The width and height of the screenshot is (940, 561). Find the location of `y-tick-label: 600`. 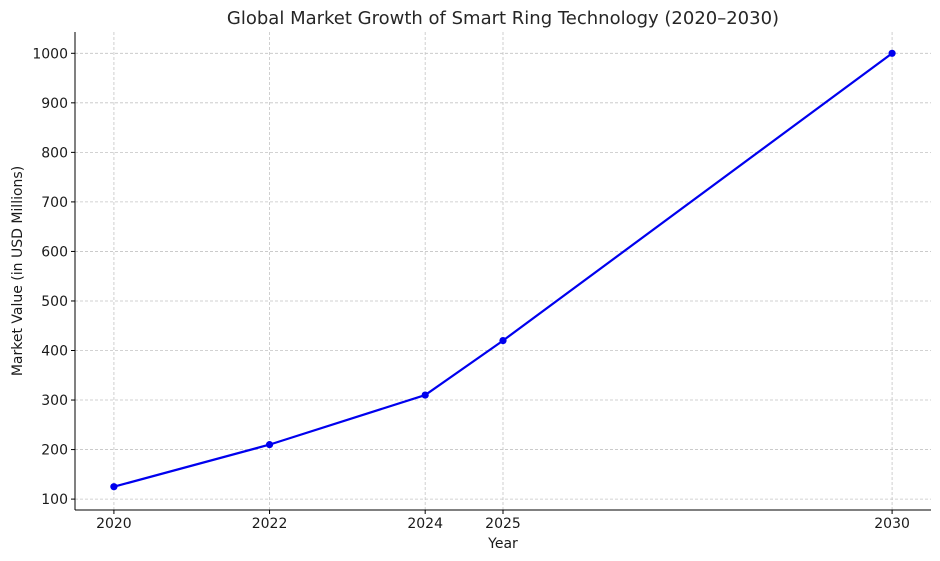

y-tick-label: 600 is located at coordinates (54, 252).